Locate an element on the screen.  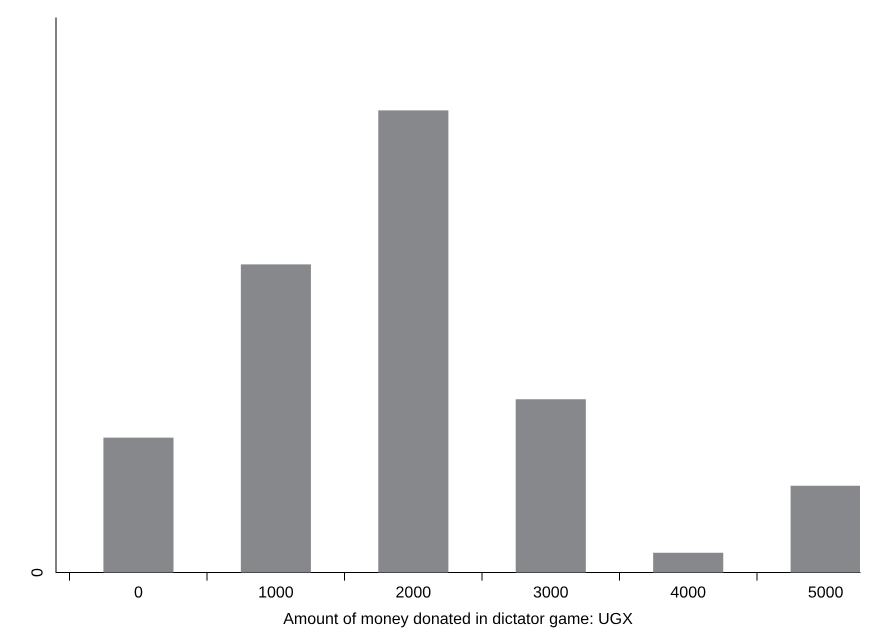
text: 0 is located at coordinates (37, 573).